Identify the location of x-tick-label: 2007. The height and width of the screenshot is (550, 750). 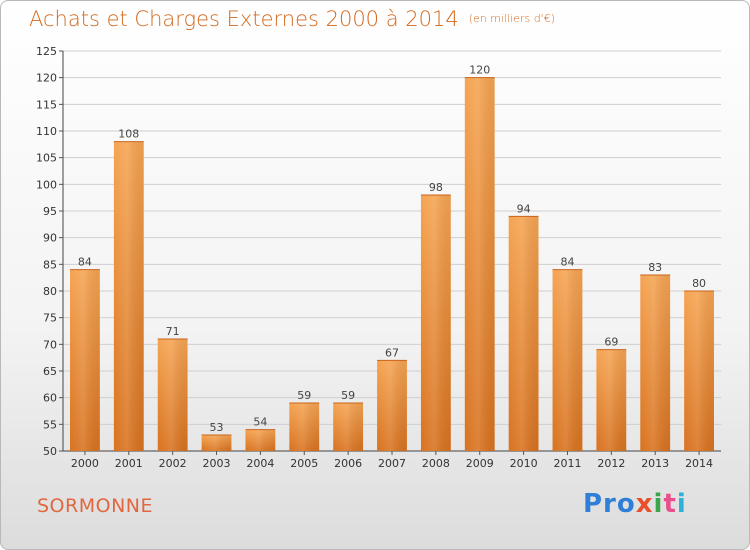
(392, 463).